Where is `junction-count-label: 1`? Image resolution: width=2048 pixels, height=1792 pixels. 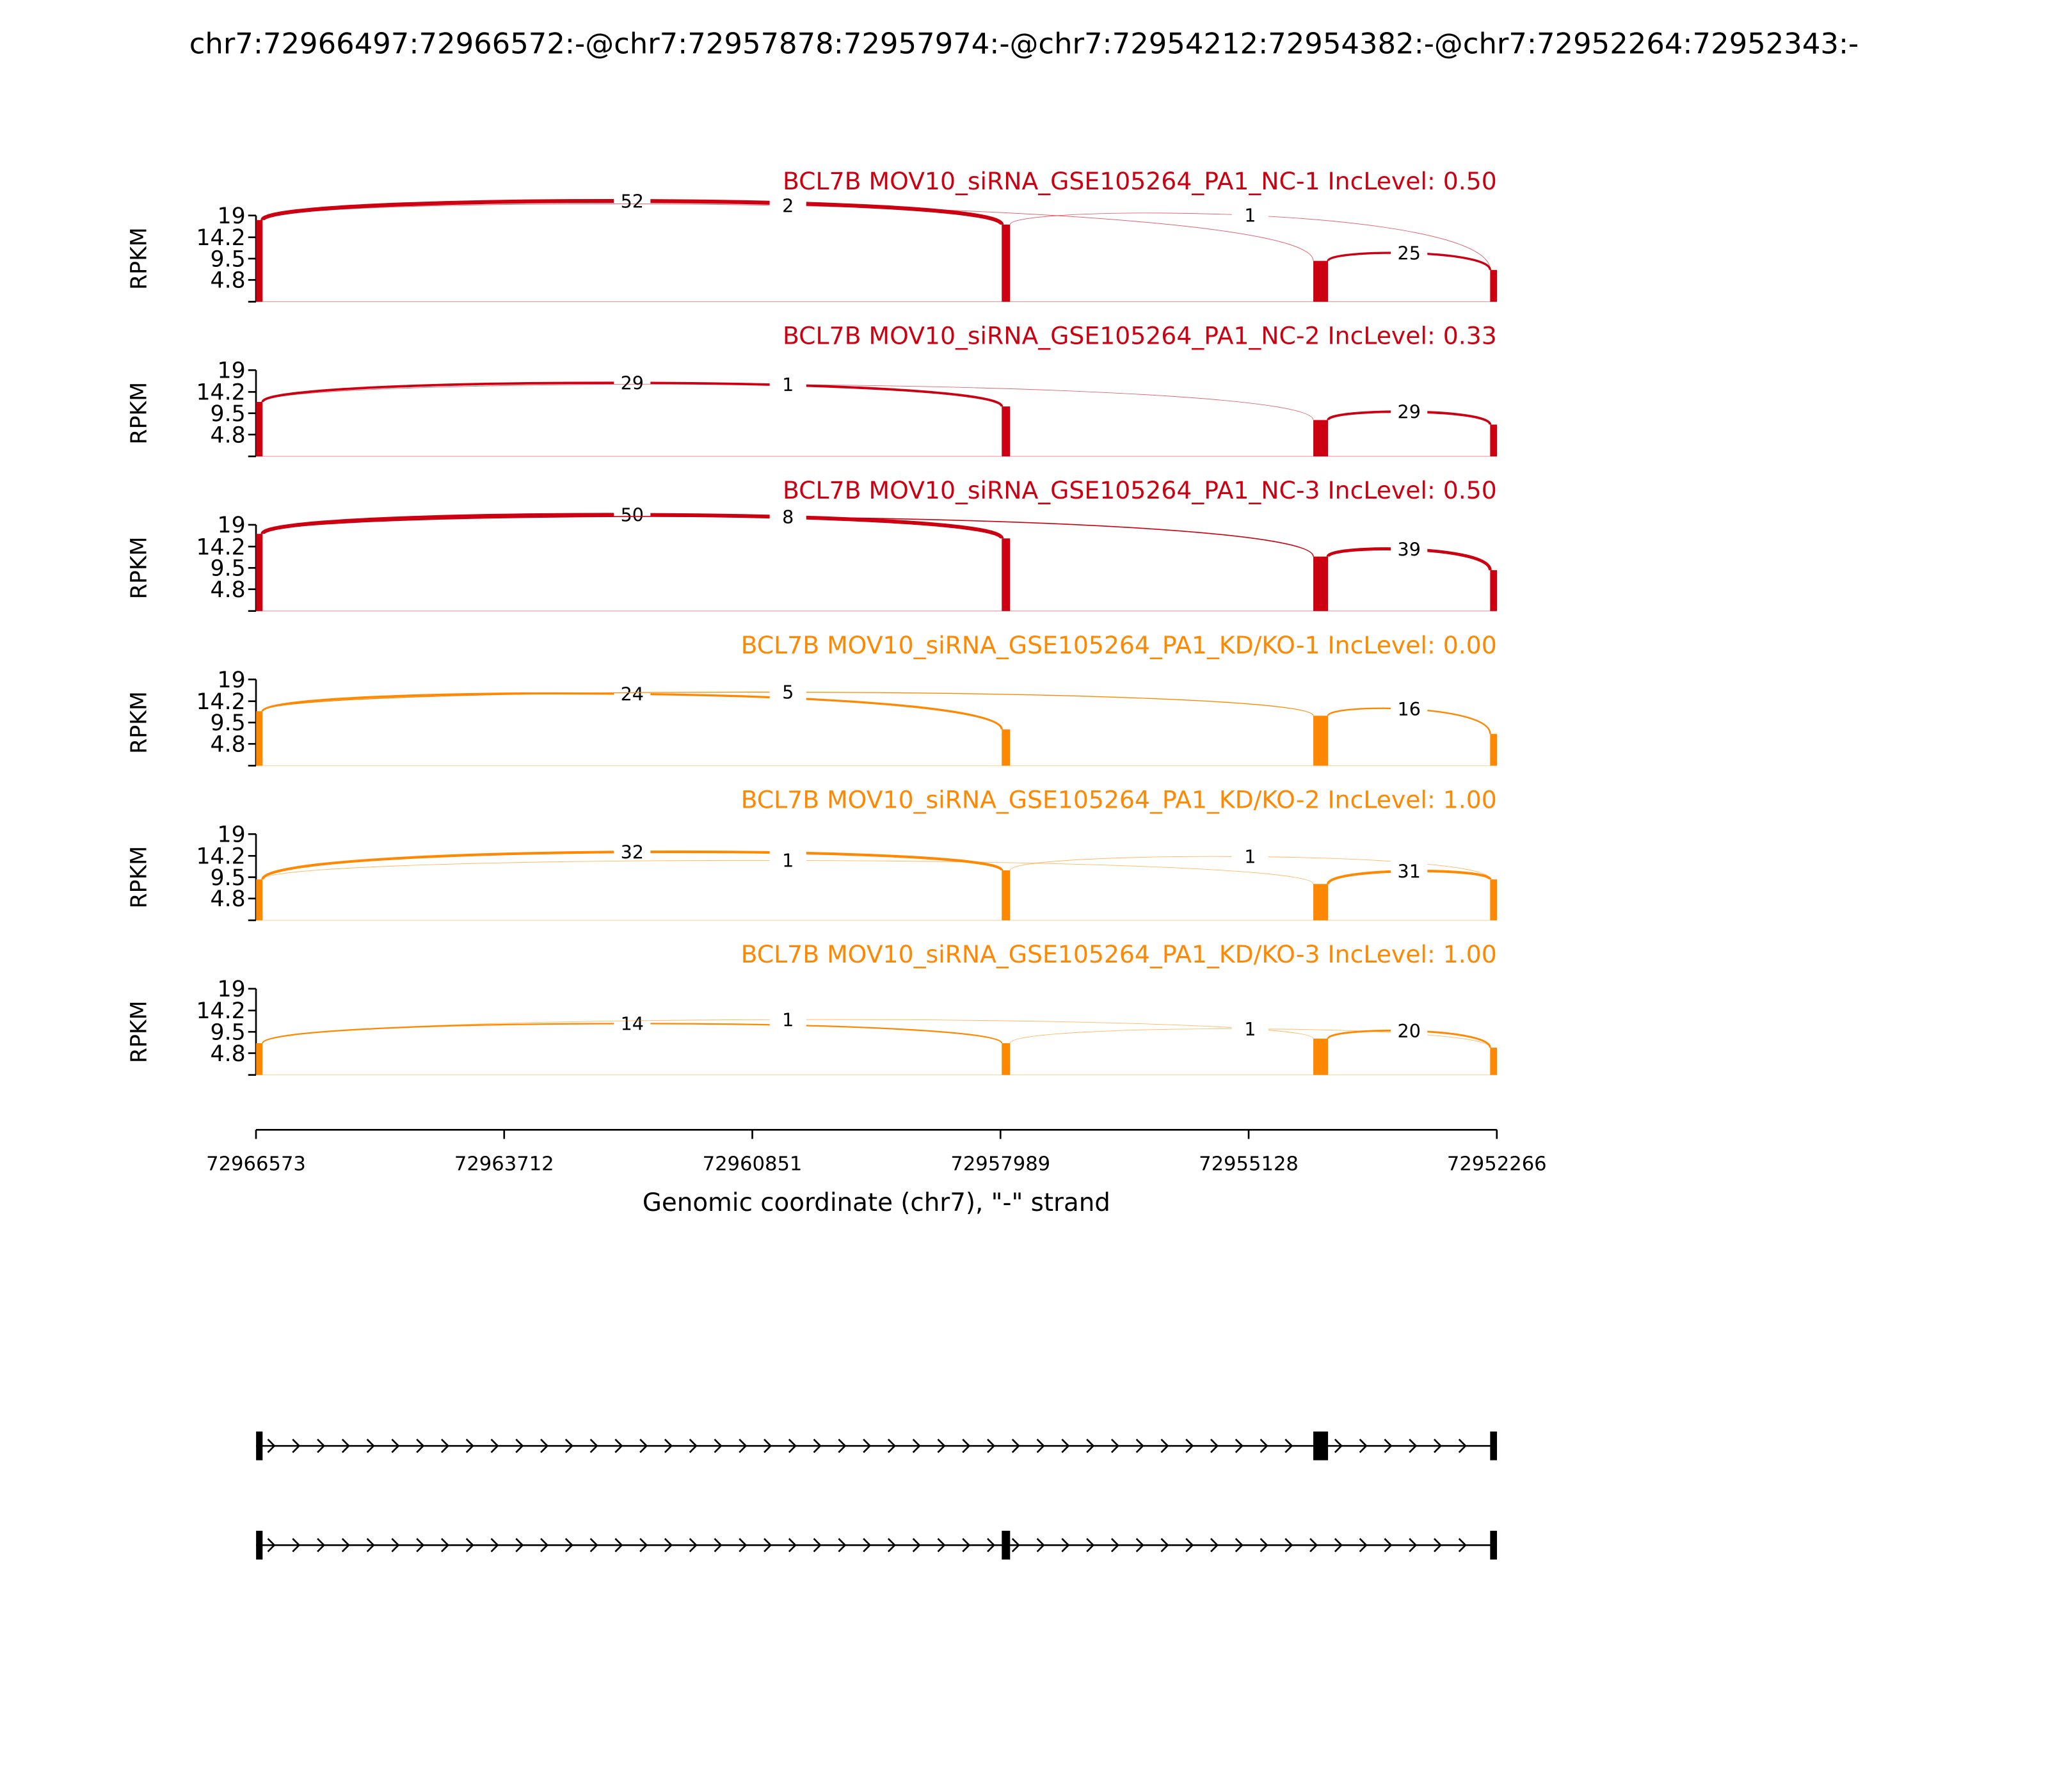
junction-count-label: 1 is located at coordinates (788, 385).